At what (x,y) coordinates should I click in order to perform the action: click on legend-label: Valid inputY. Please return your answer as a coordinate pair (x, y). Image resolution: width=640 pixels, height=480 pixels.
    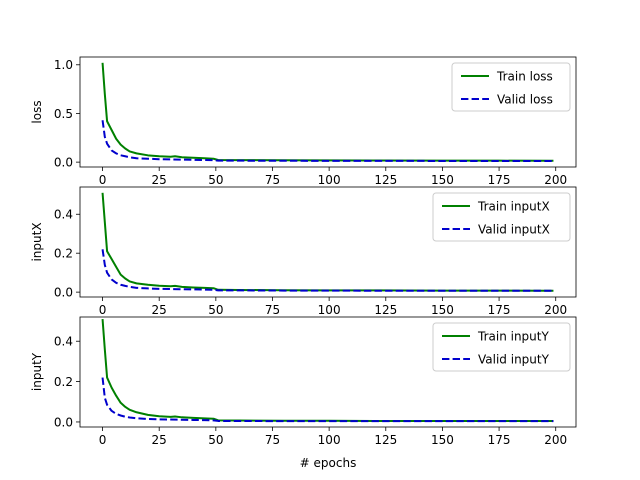
    Looking at the image, I should click on (514, 359).